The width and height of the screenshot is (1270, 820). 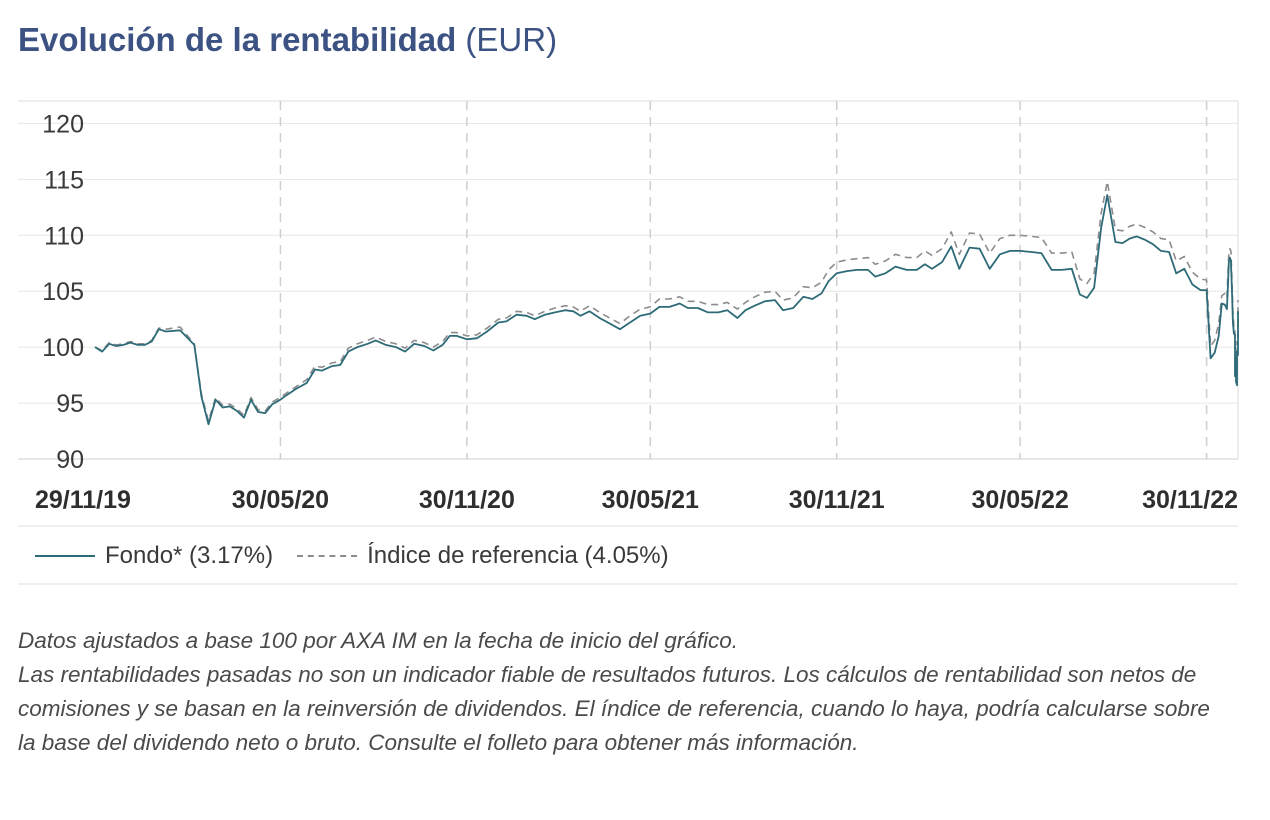 What do you see at coordinates (63, 124) in the screenshot?
I see `y-tick-label: 120` at bounding box center [63, 124].